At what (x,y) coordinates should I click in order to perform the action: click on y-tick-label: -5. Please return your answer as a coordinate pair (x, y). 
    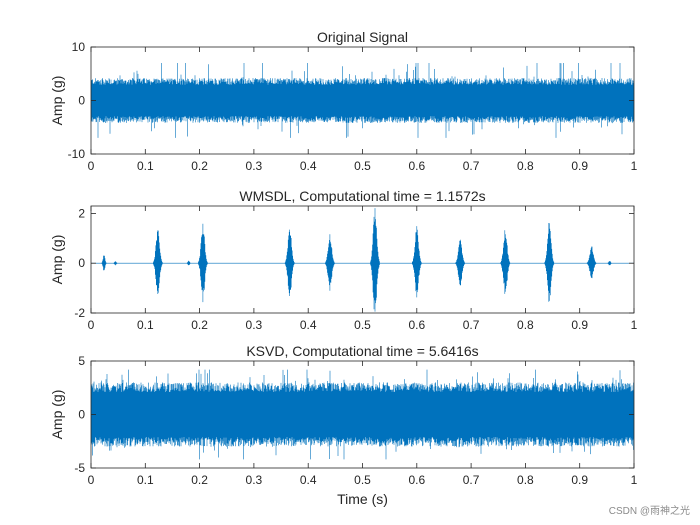
    Looking at the image, I should click on (79, 468).